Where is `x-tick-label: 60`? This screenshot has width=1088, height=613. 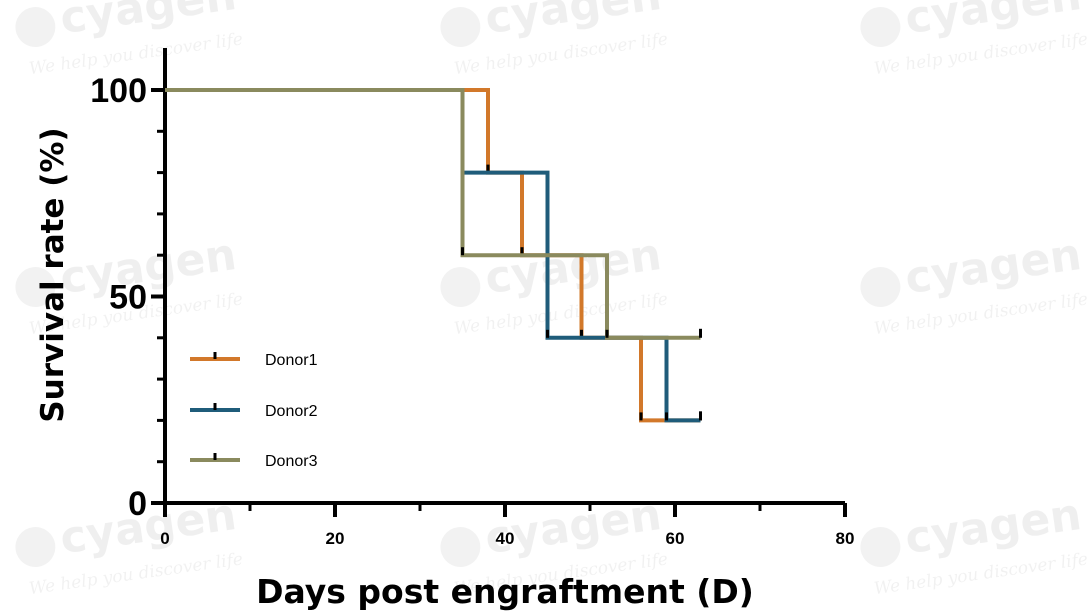 x-tick-label: 60 is located at coordinates (675, 538).